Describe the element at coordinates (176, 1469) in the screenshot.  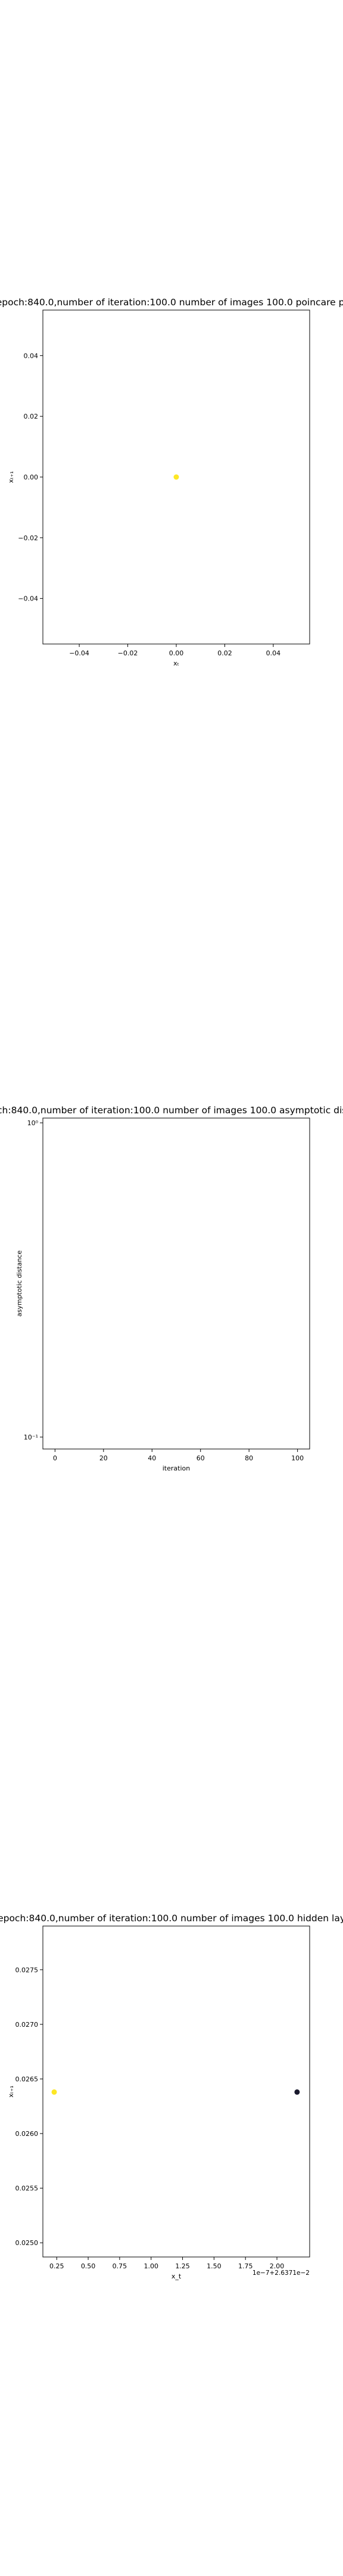
I see `x-axis-label: iteration` at that location.